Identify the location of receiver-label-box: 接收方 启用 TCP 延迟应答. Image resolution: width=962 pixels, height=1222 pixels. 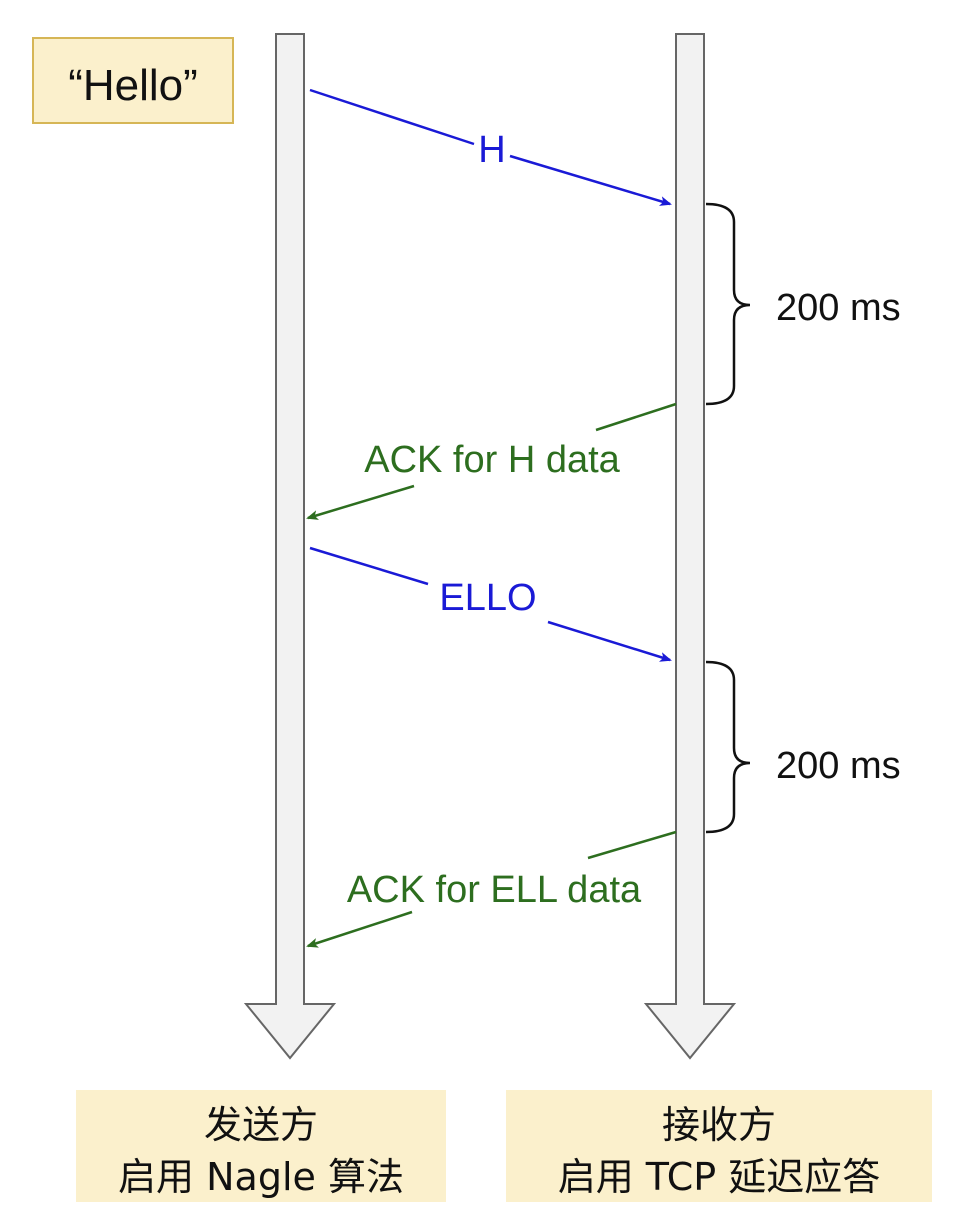
(719, 1146).